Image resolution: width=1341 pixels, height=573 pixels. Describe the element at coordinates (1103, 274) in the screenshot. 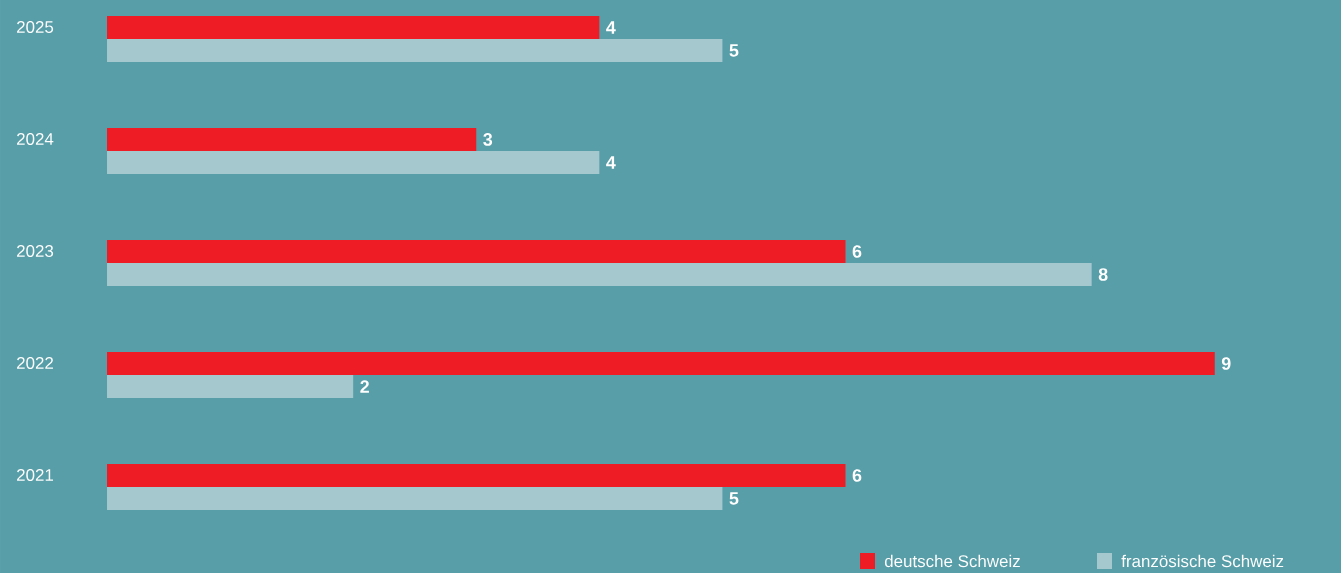

I see `data-label: 8` at that location.